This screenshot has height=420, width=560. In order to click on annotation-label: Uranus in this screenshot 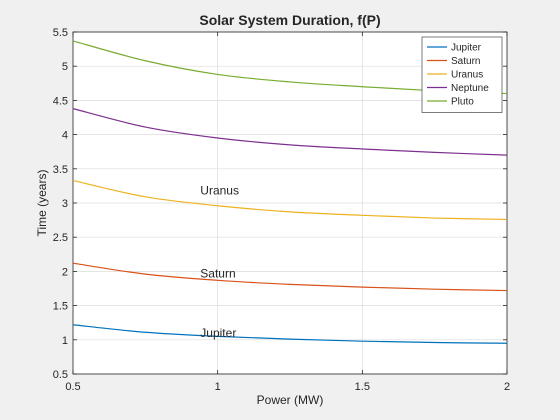, I will do `click(219, 191)`.